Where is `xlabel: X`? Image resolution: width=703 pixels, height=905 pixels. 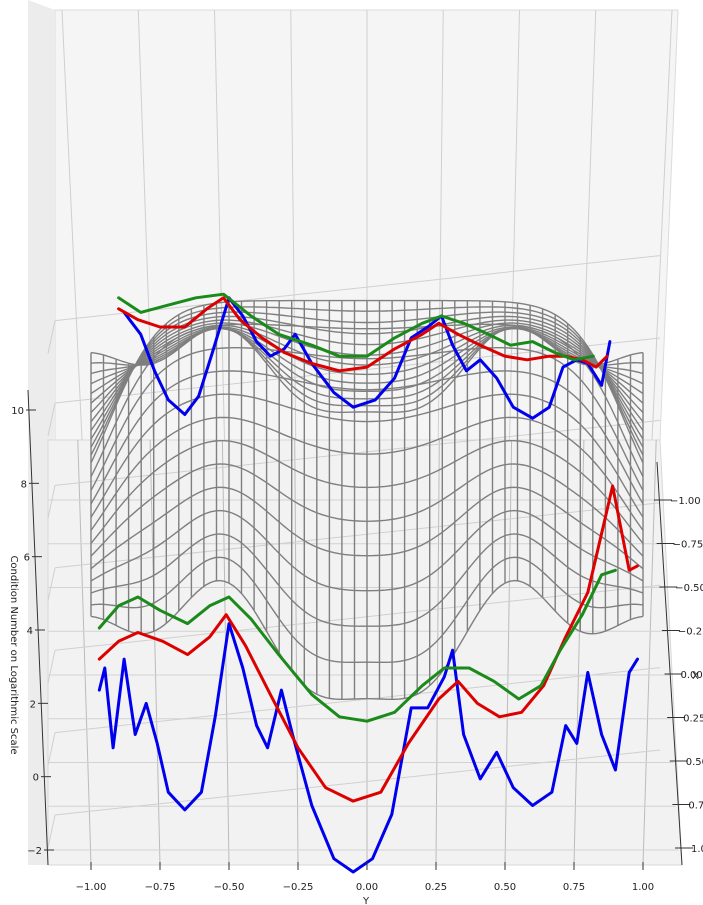
xlabel: X is located at coordinates (695, 676).